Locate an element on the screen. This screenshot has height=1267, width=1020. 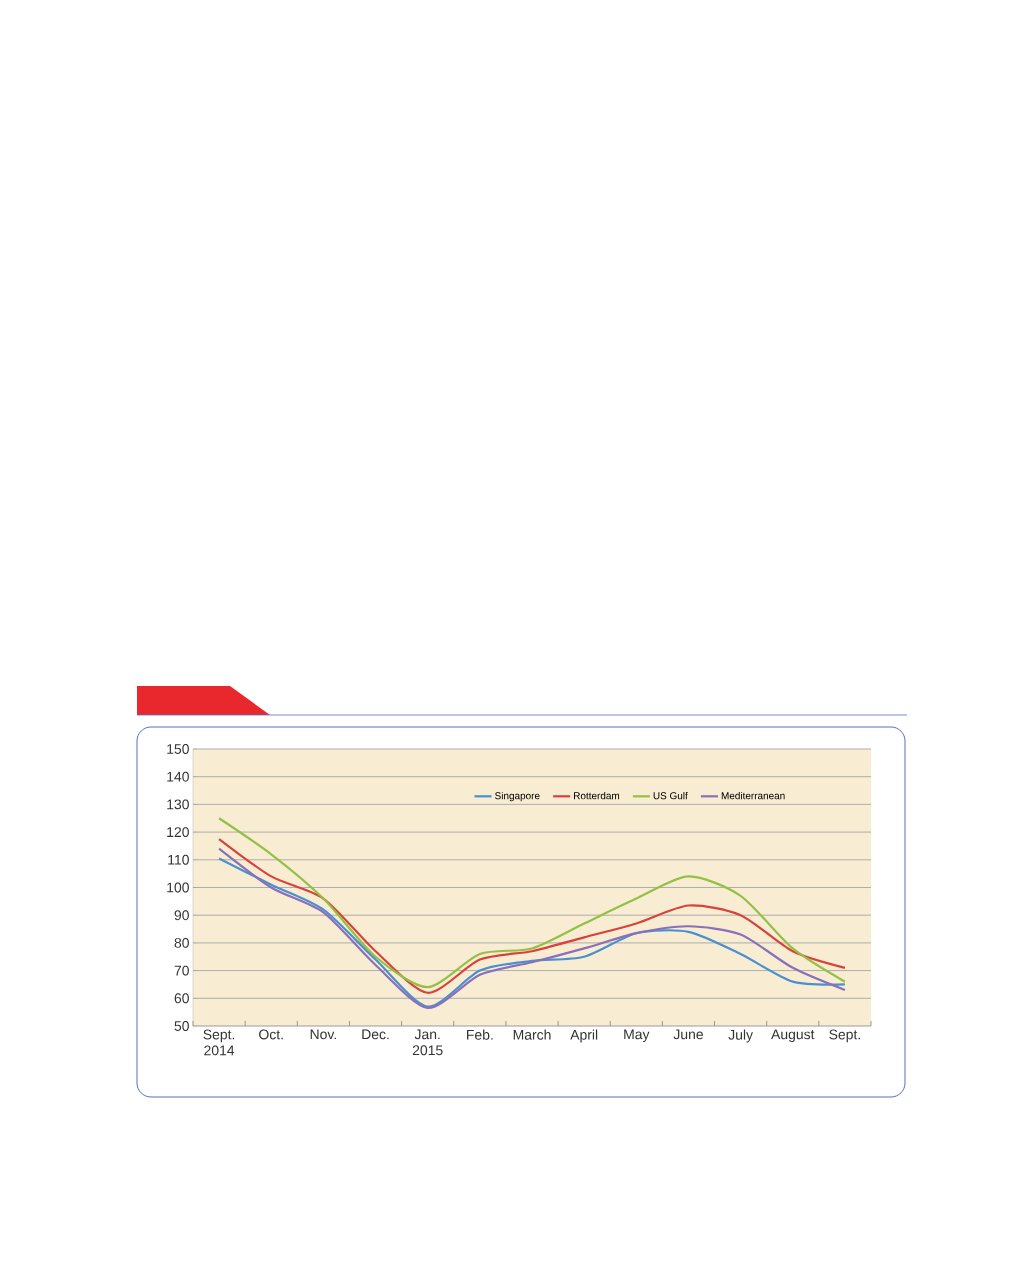
y-tick-label: 110 is located at coordinates (178, 859).